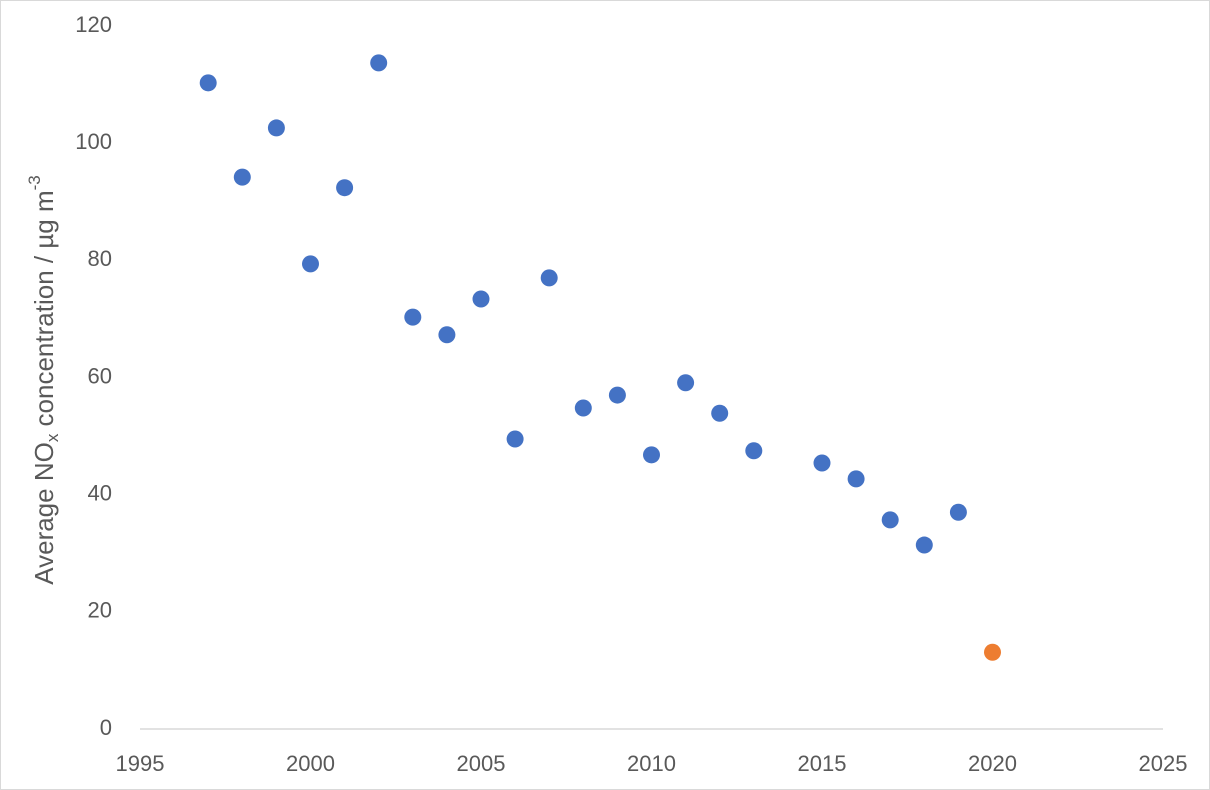 The image size is (1210, 790). What do you see at coordinates (651, 763) in the screenshot?
I see `x-tick-label: 2010` at bounding box center [651, 763].